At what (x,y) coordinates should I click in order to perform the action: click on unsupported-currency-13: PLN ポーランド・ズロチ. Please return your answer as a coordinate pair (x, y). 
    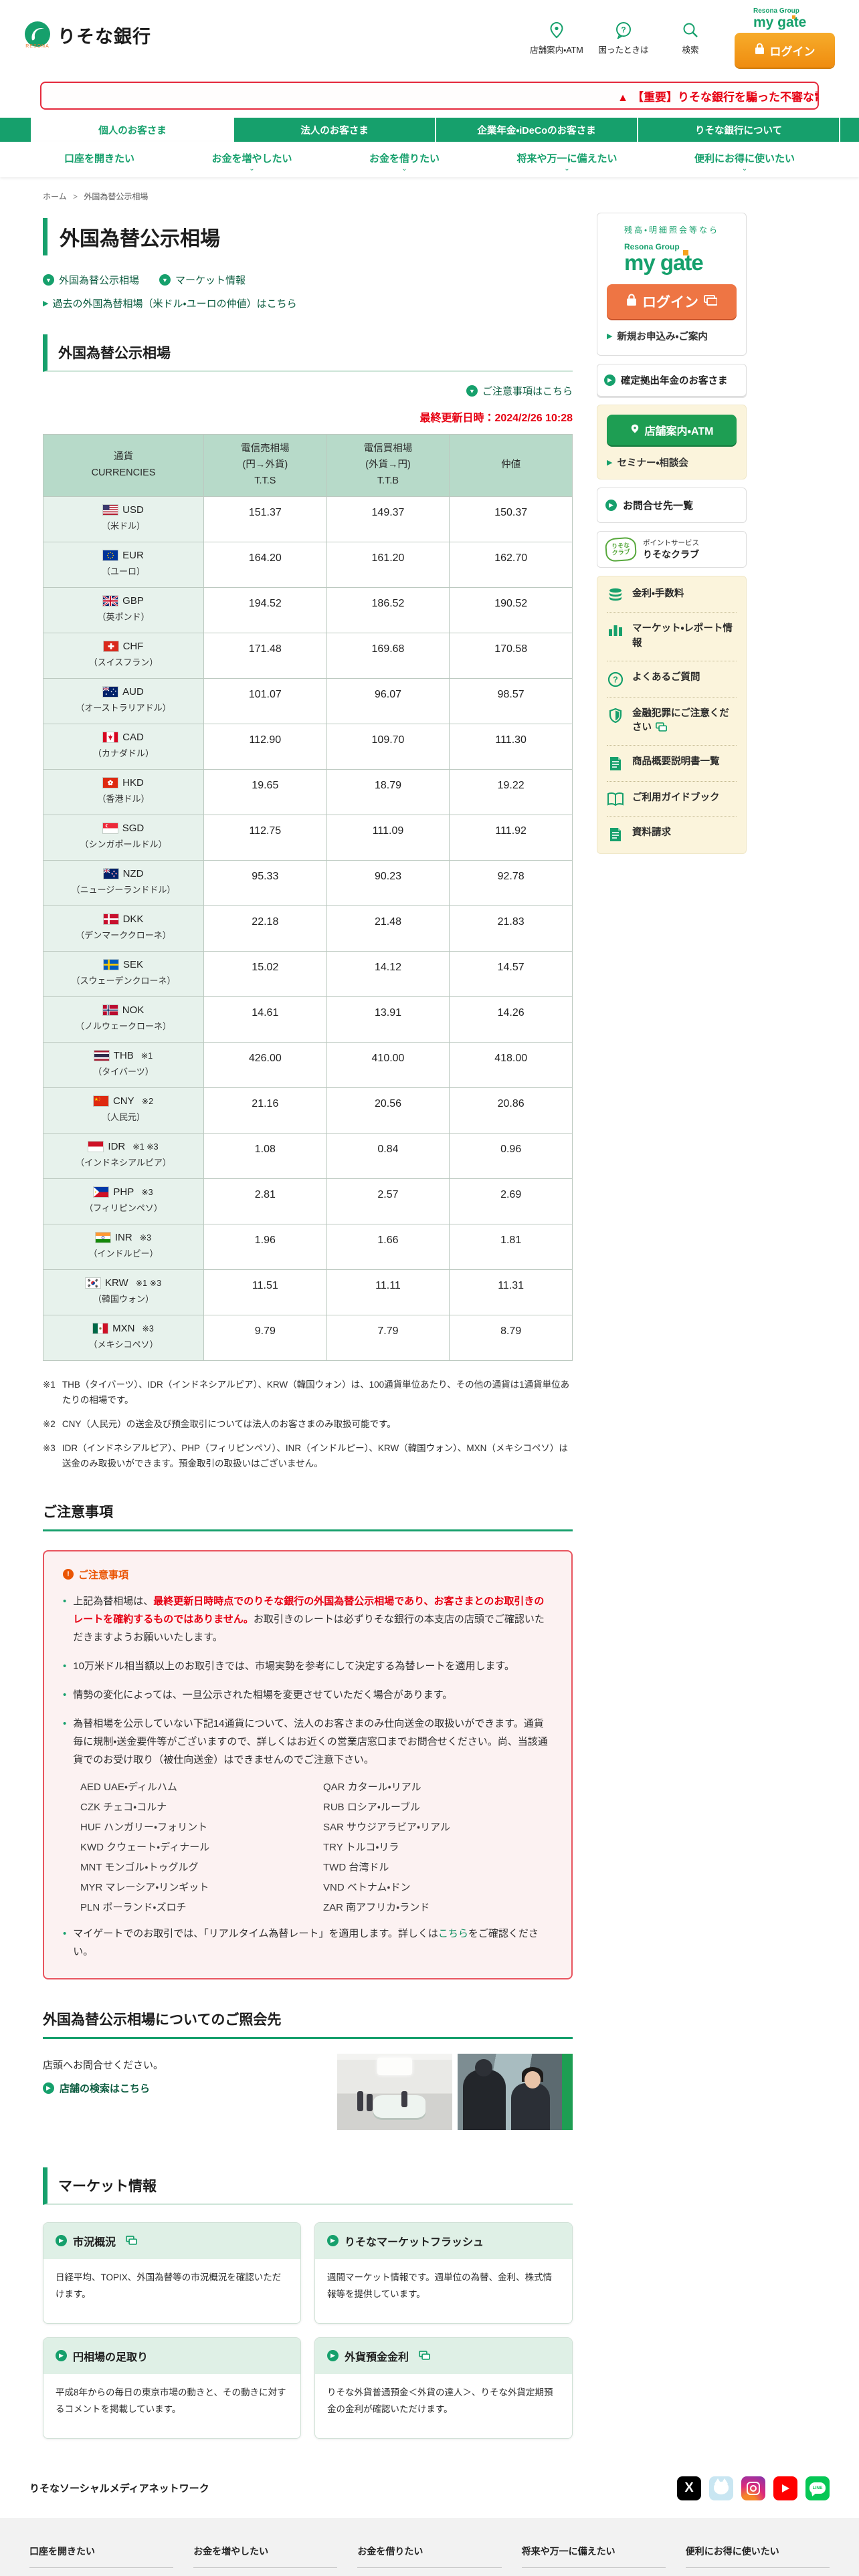
    Looking at the image, I should click on (133, 1907).